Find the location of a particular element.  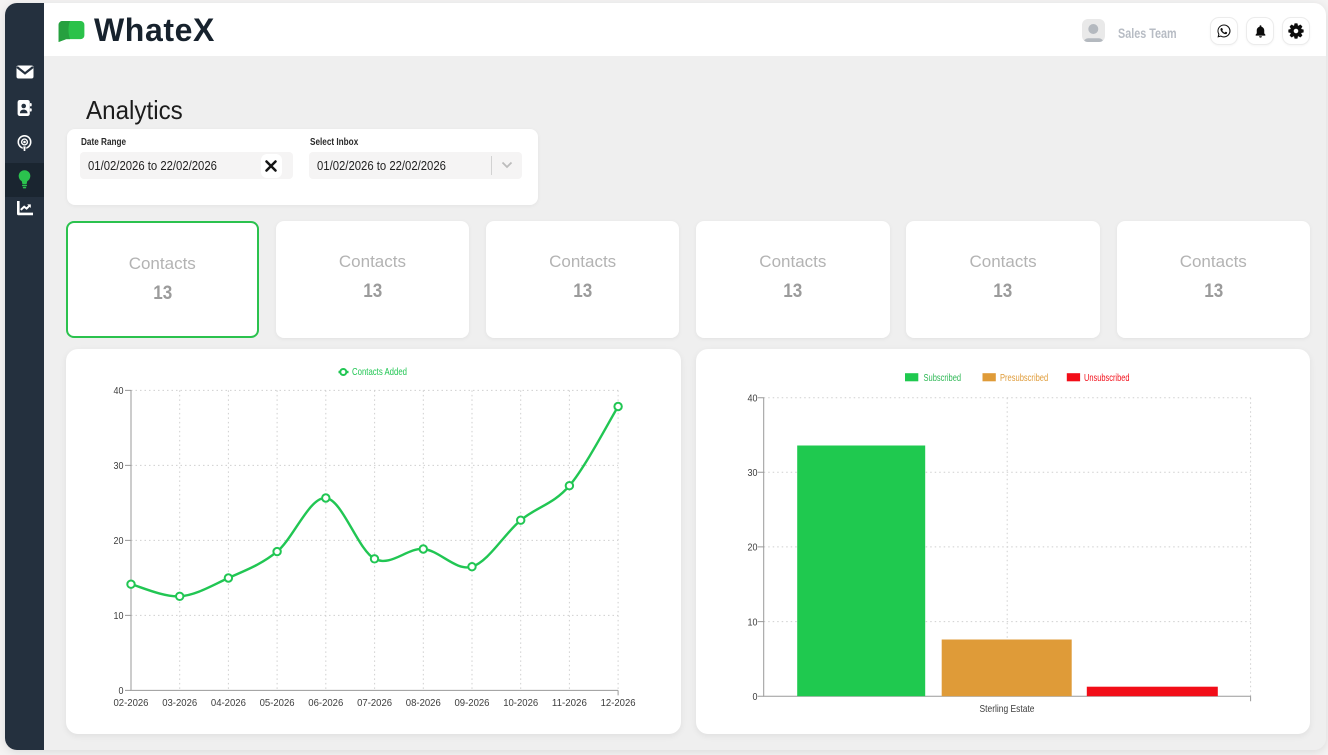

svg-text: Presubscribed is located at coordinates (1024, 378).